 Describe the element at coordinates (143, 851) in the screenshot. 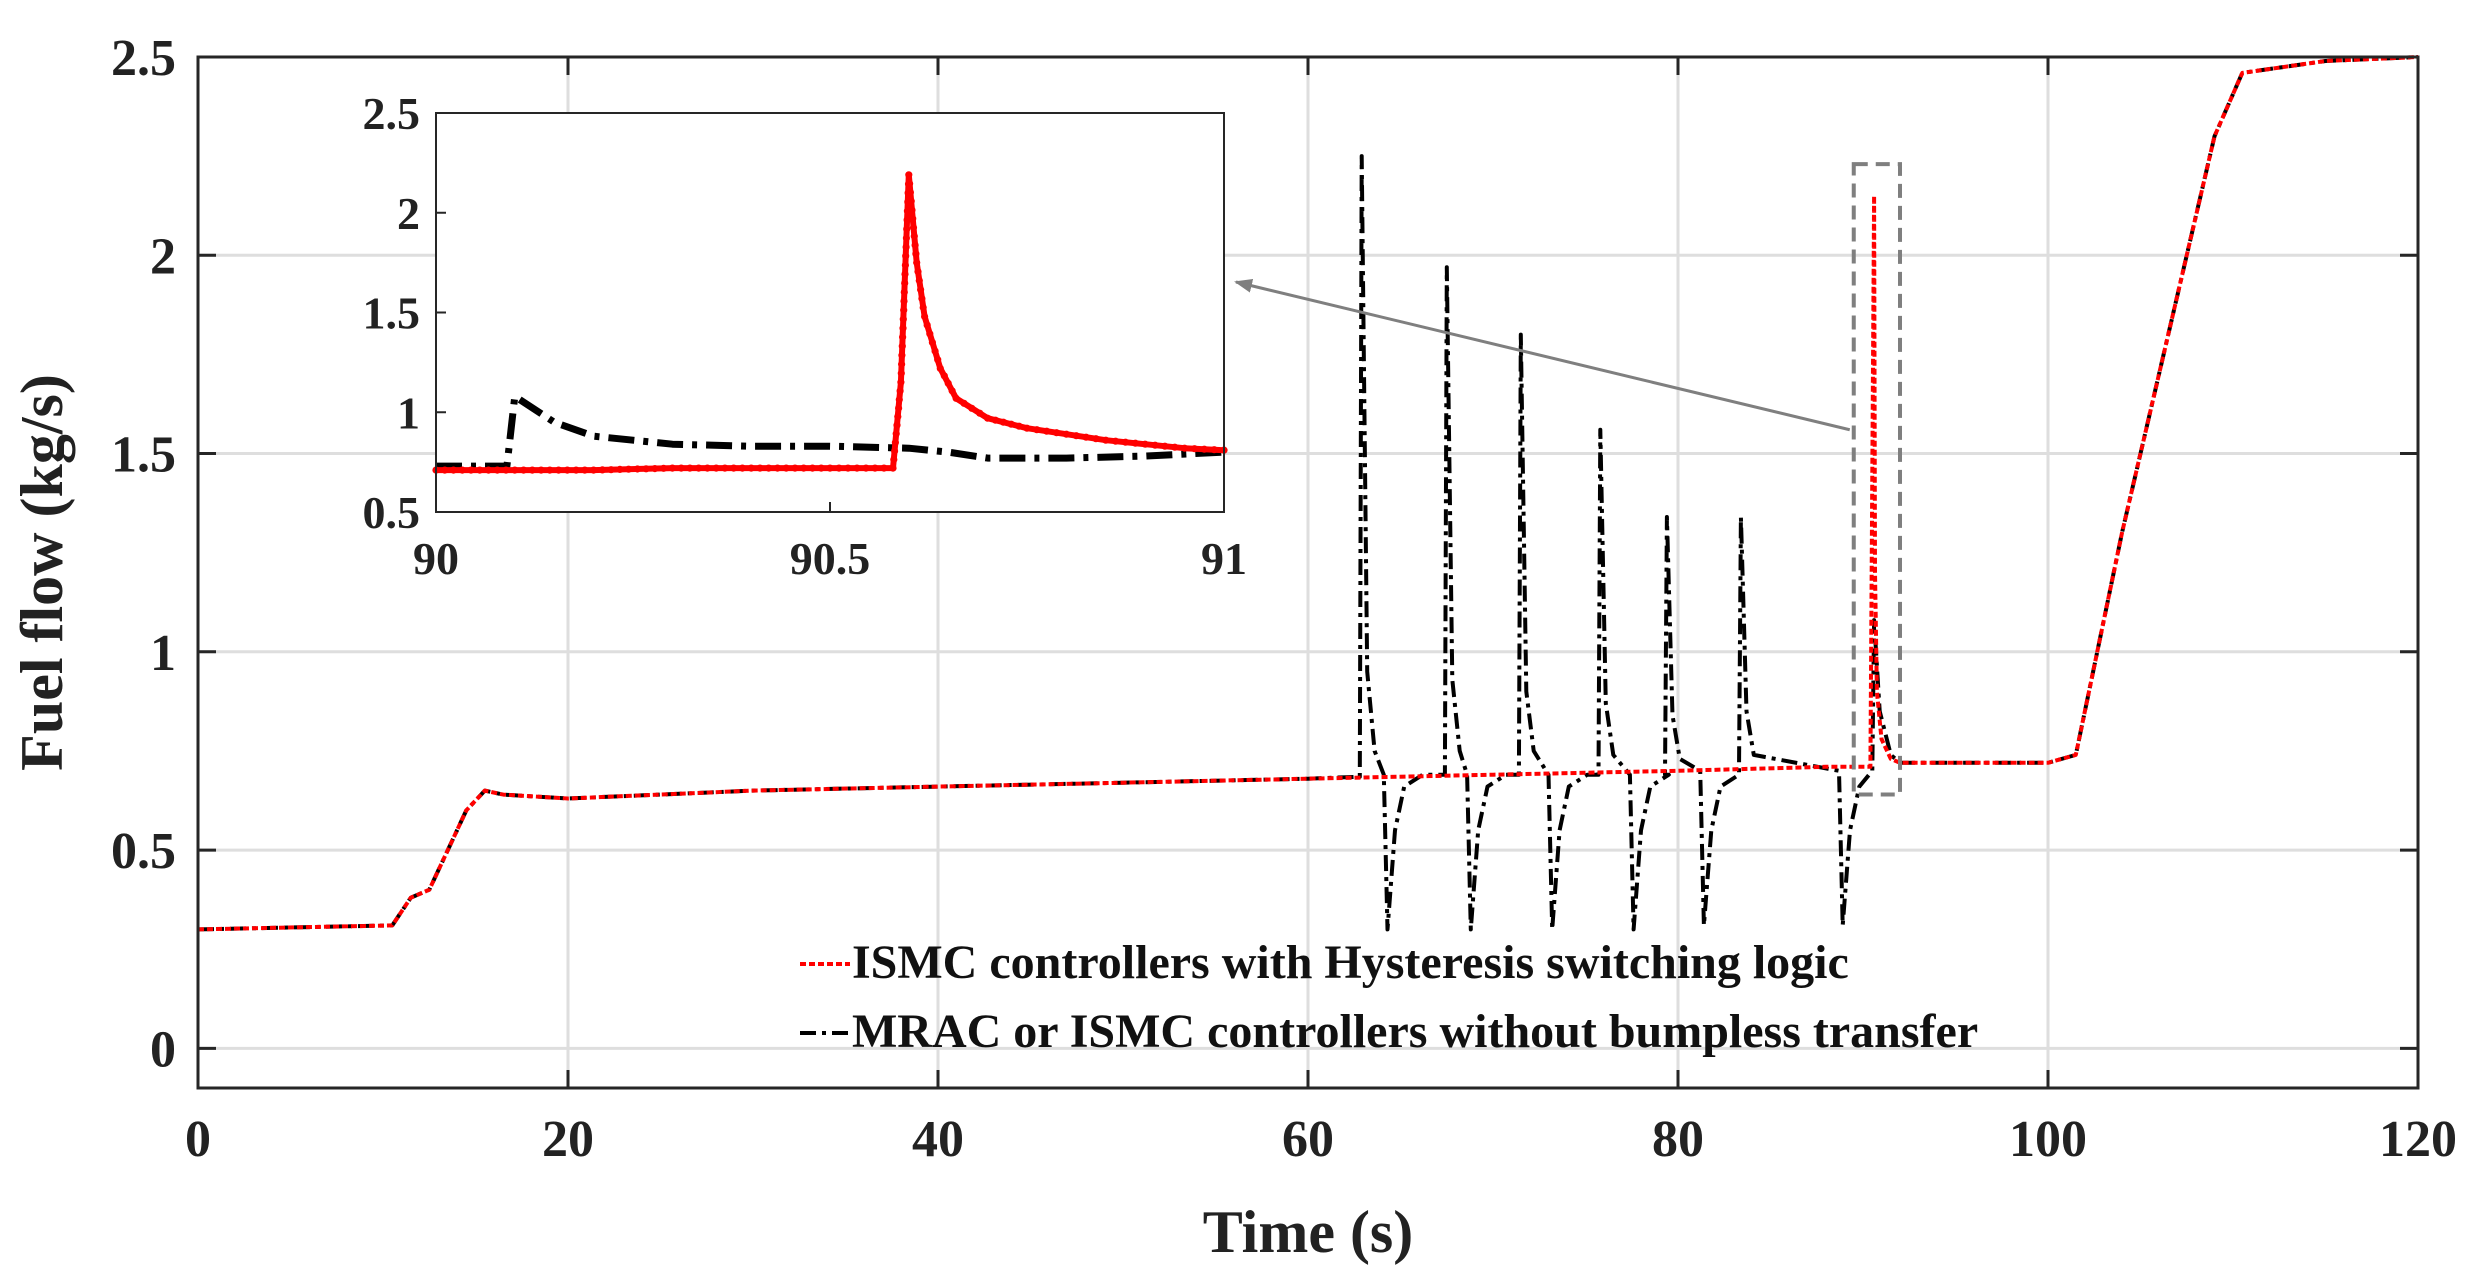

I see `y-tick-label: 0.5` at that location.